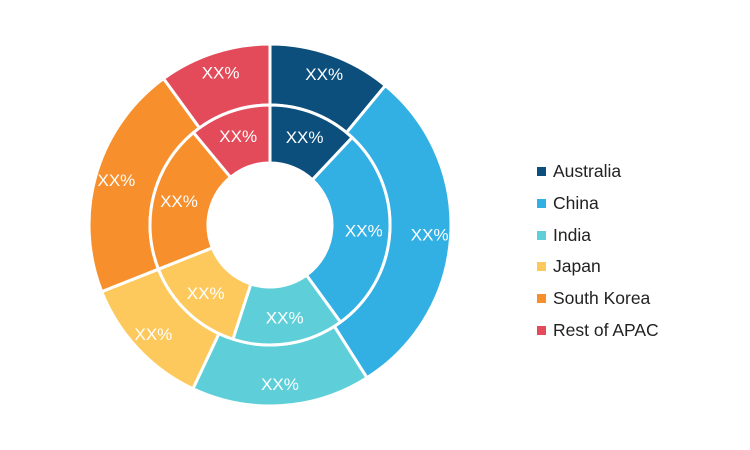  What do you see at coordinates (587, 171) in the screenshot?
I see `legend-label: Australia` at bounding box center [587, 171].